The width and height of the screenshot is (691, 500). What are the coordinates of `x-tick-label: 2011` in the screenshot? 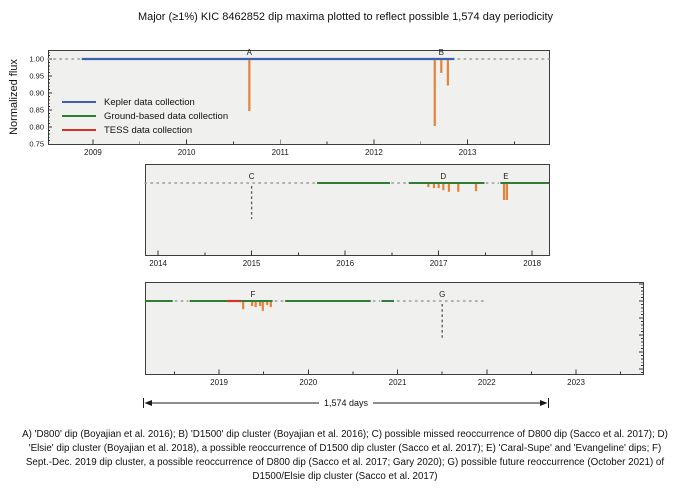 It's located at (281, 152).